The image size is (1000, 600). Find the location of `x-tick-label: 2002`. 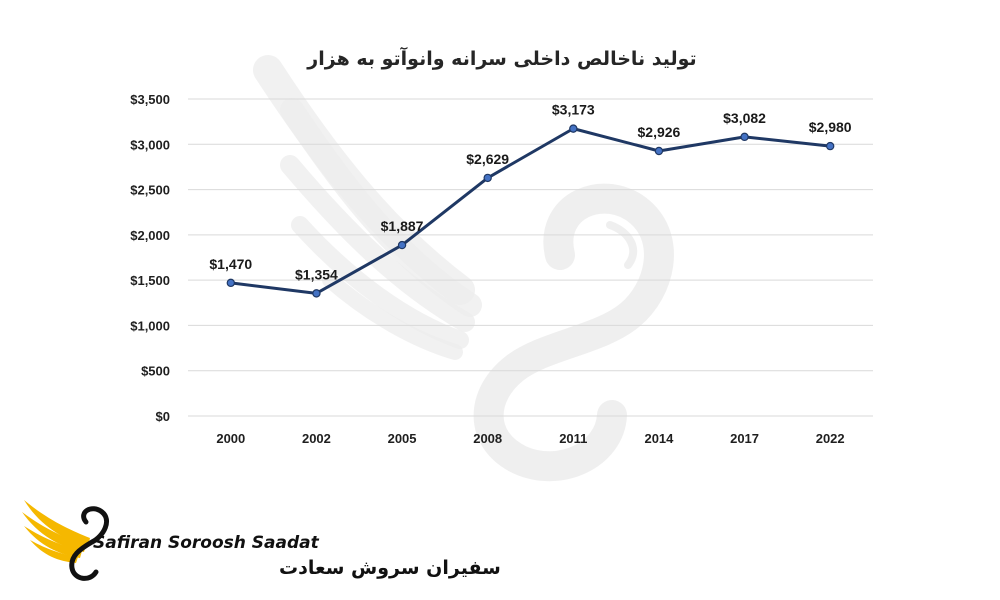

x-tick-label: 2002 is located at coordinates (316, 438).